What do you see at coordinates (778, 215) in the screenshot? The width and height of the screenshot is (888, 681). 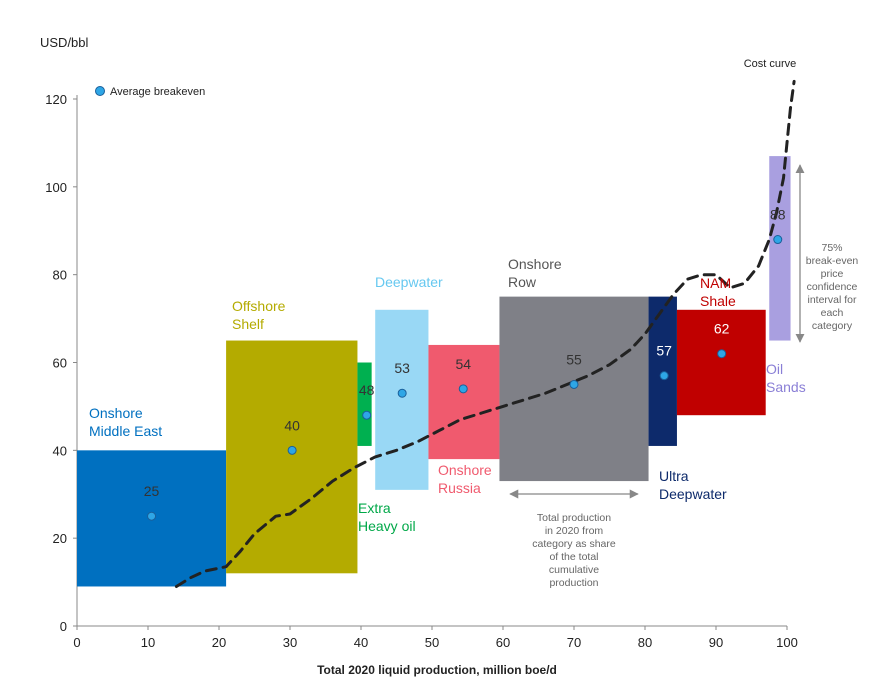 I see `value-label-oil-sands: 88` at bounding box center [778, 215].